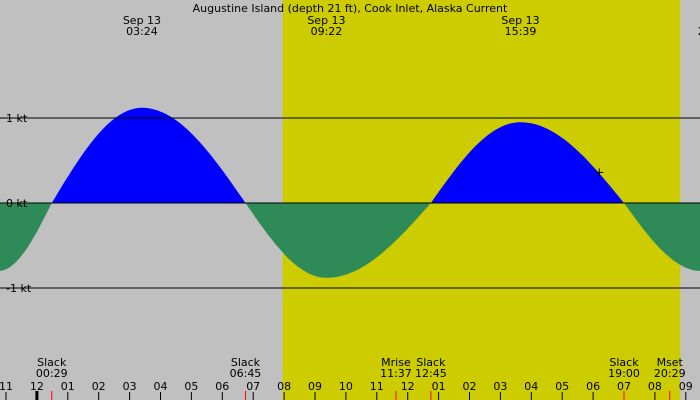  What do you see at coordinates (396, 373) in the screenshot?
I see `event-time: 11:37` at bounding box center [396, 373].